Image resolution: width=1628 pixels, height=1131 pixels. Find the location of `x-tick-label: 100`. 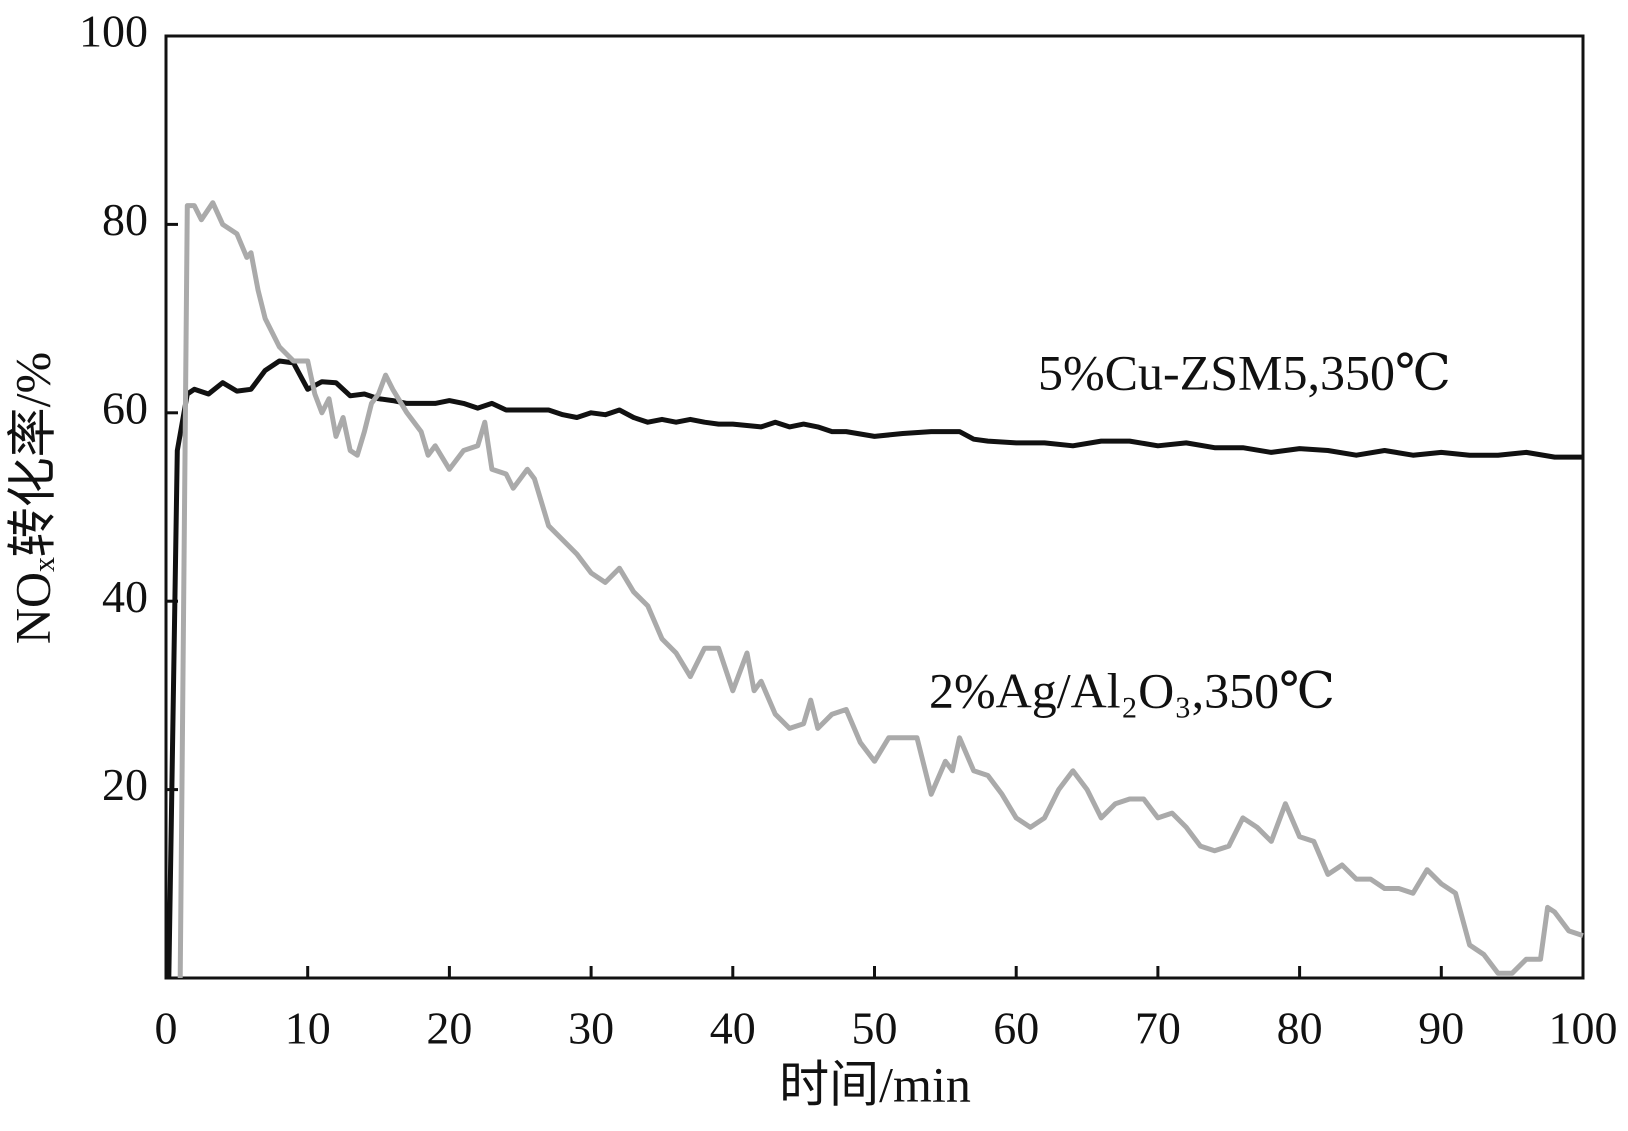

x-tick-label: 100 is located at coordinates (1583, 1028).